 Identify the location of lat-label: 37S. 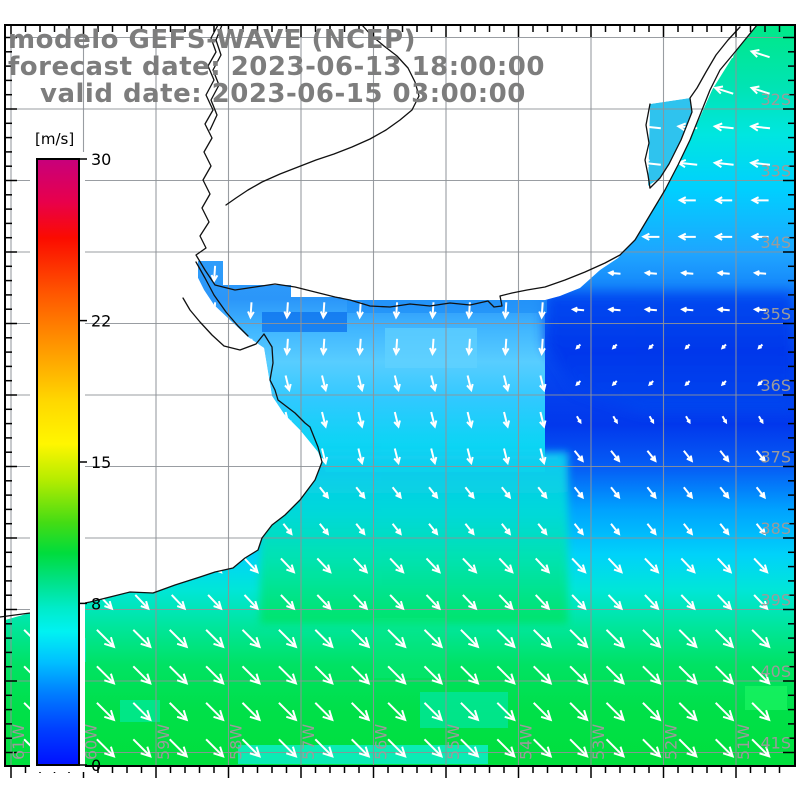
(775, 457).